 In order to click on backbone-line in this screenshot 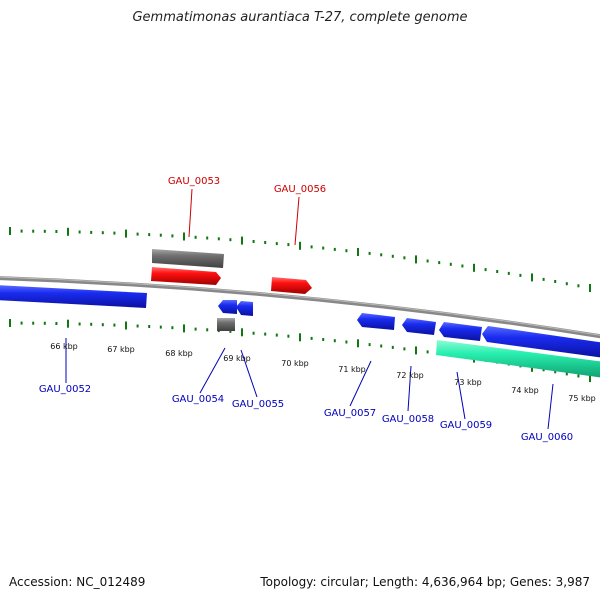, I will do `click(300, 307)`.